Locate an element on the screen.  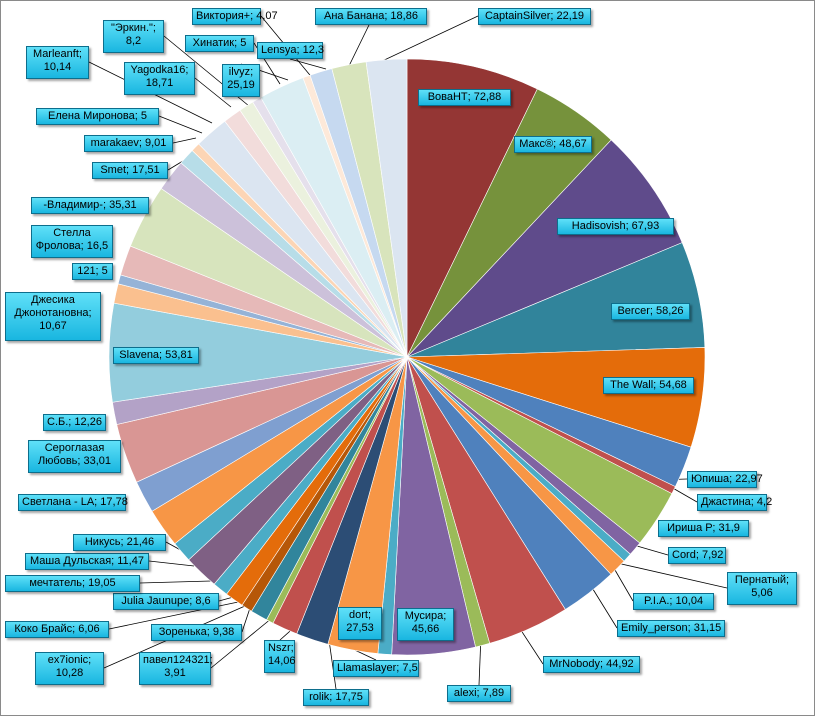
data-label-5: The Wall; 54,68 is located at coordinates (648, 385).